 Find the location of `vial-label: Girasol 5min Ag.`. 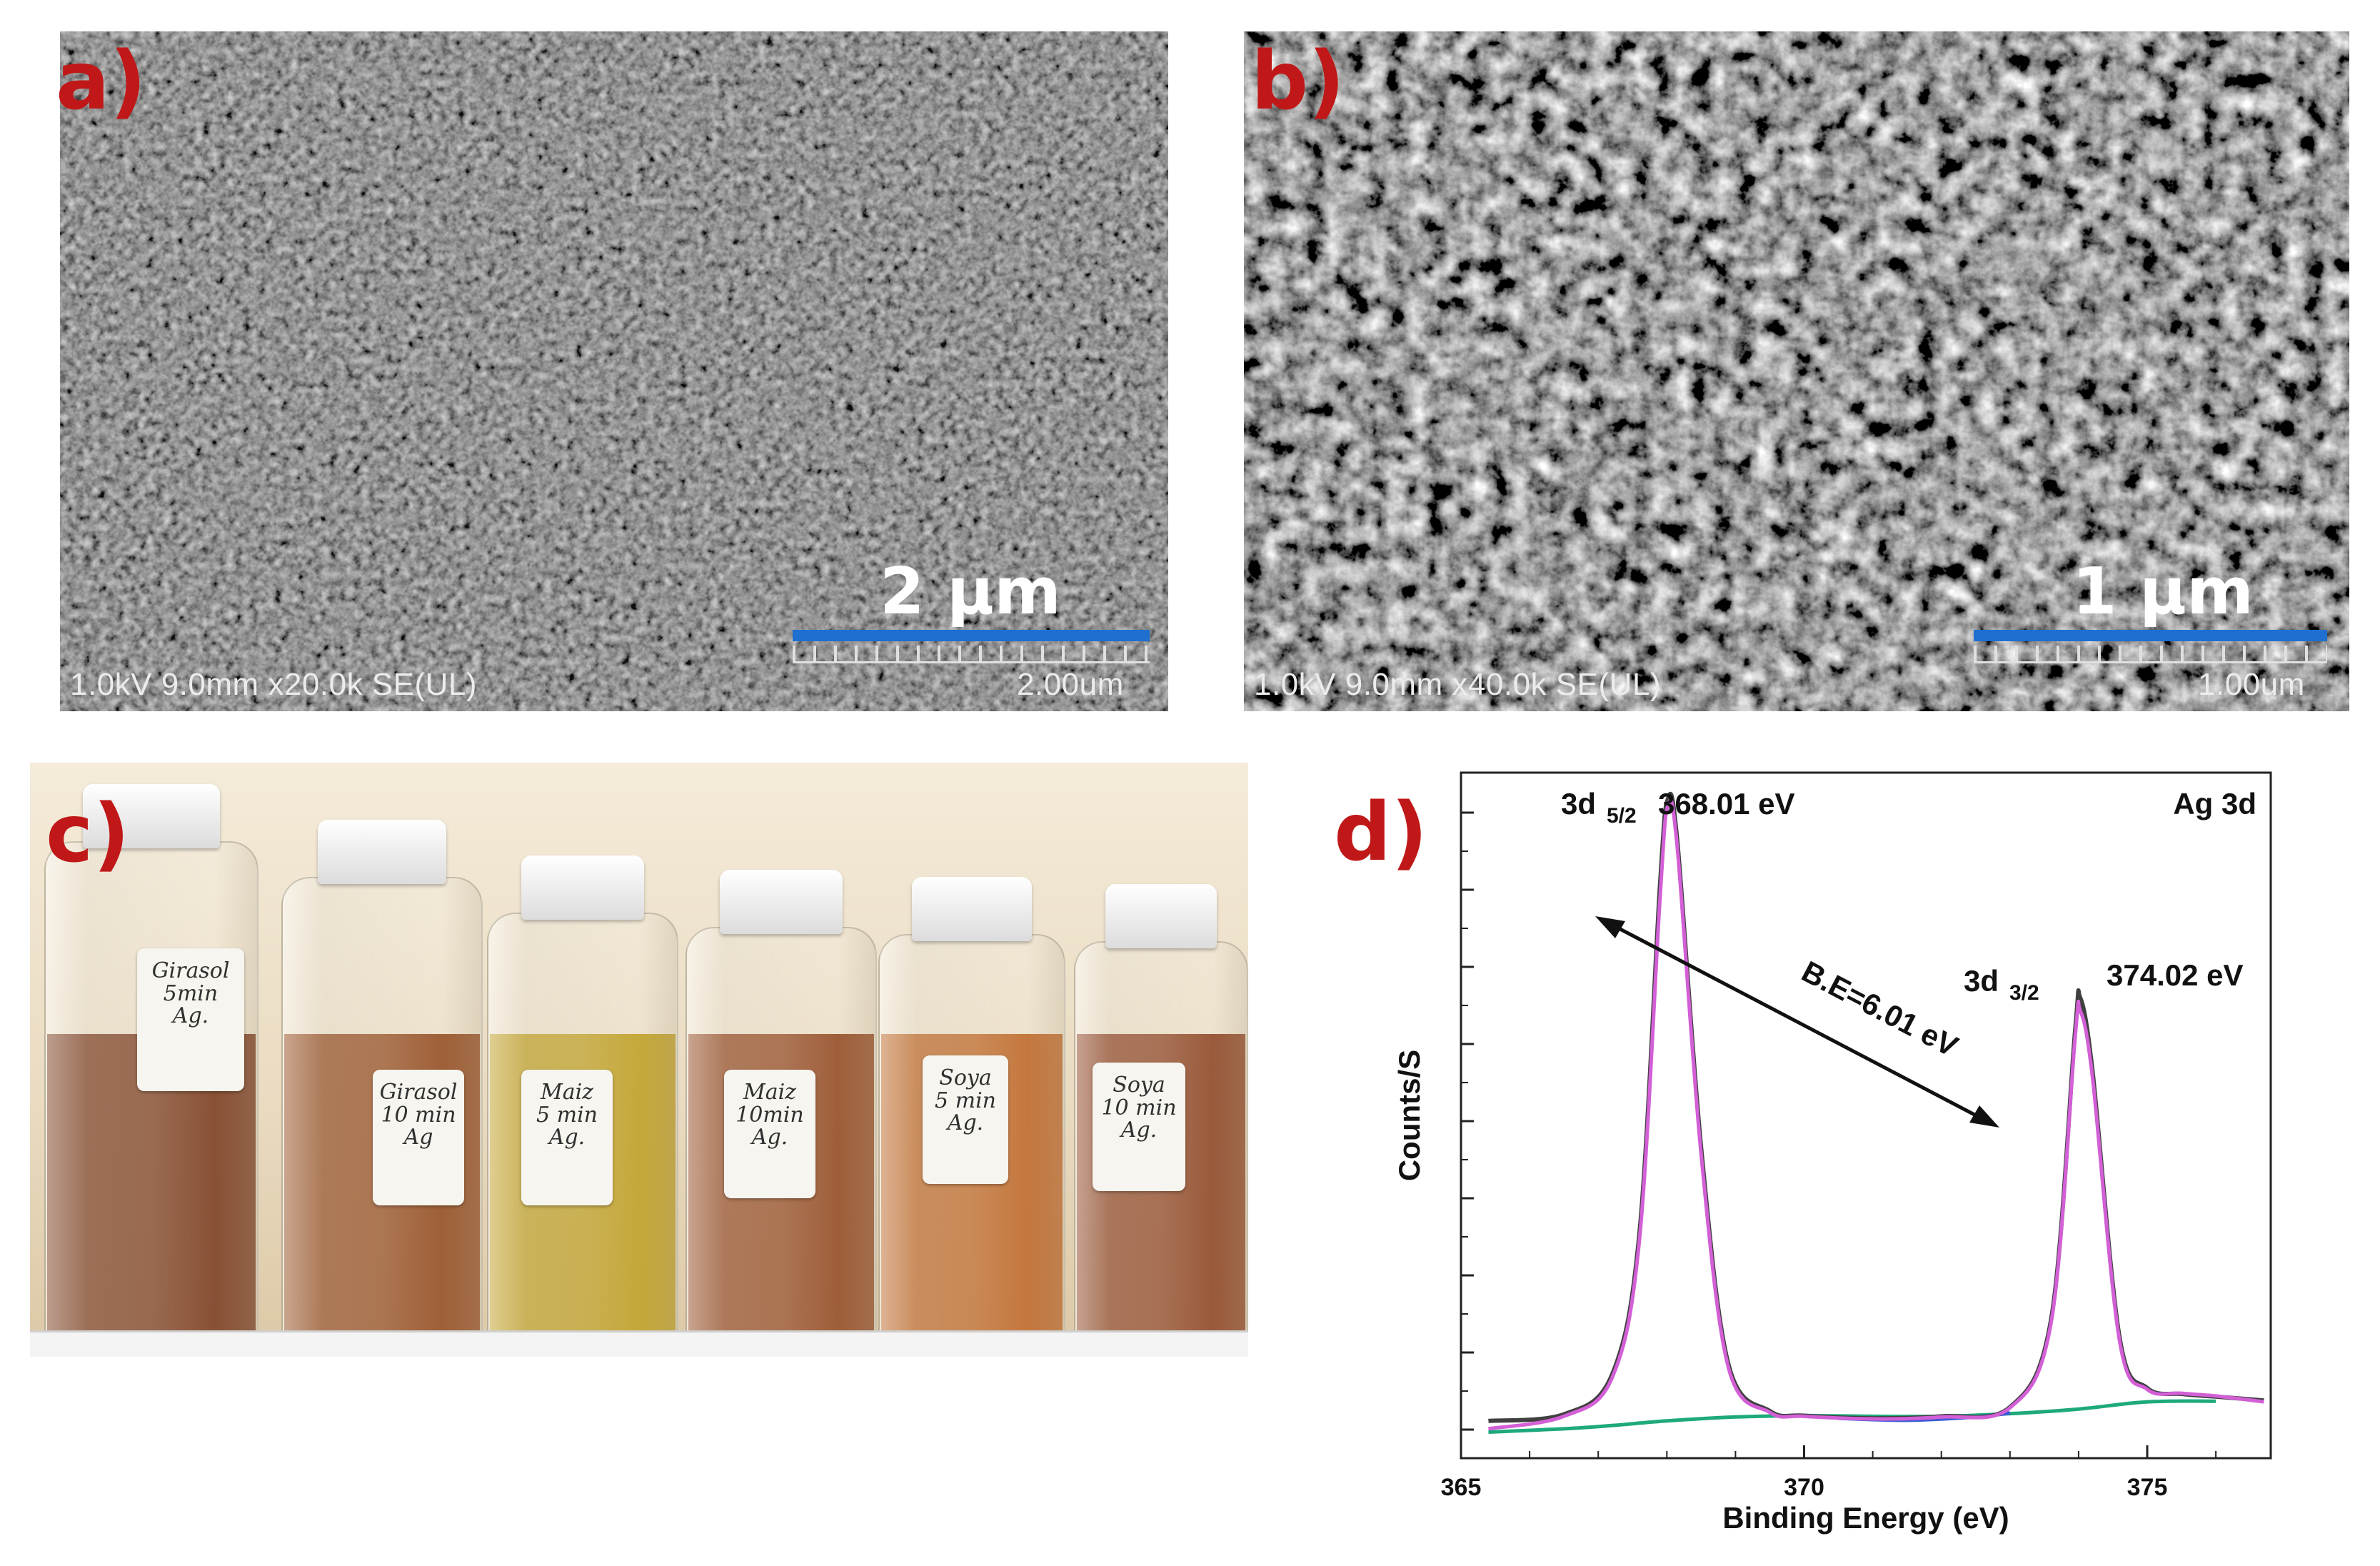

vial-label: Girasol 5min Ag. is located at coordinates (190, 1019).